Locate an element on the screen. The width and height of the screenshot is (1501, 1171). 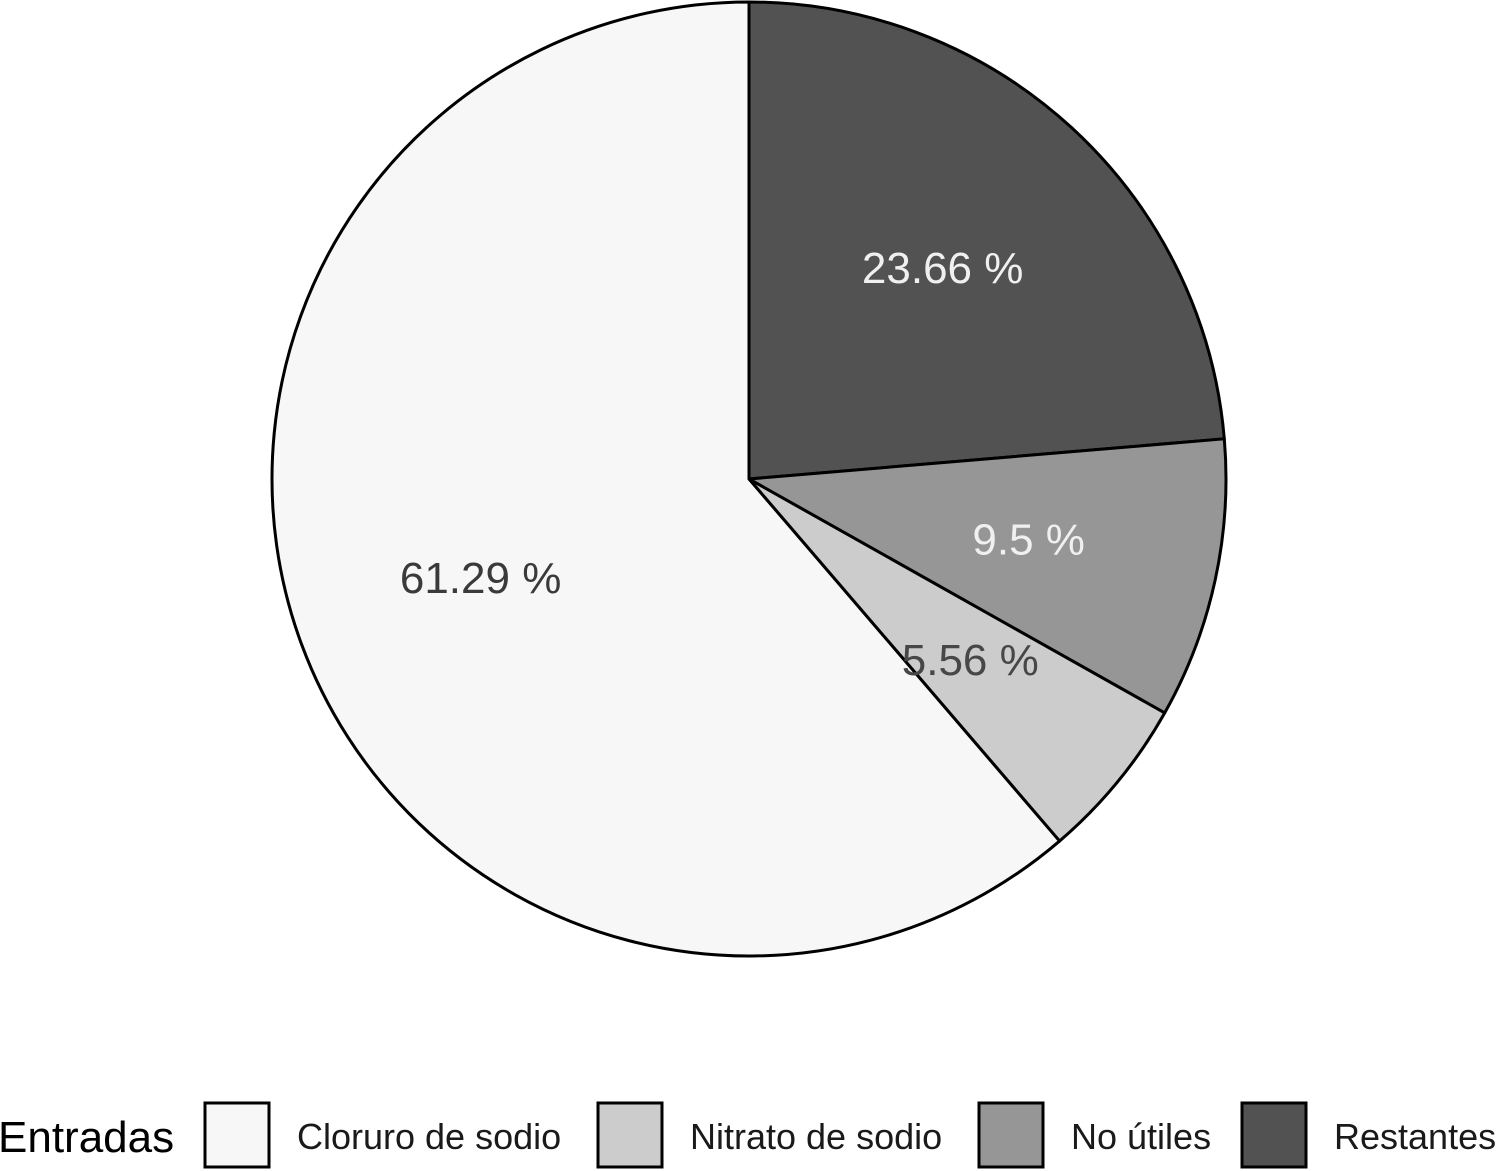
legend-label-cloruro-de-sodio: Cloruro de sodio is located at coordinates (429, 1136).